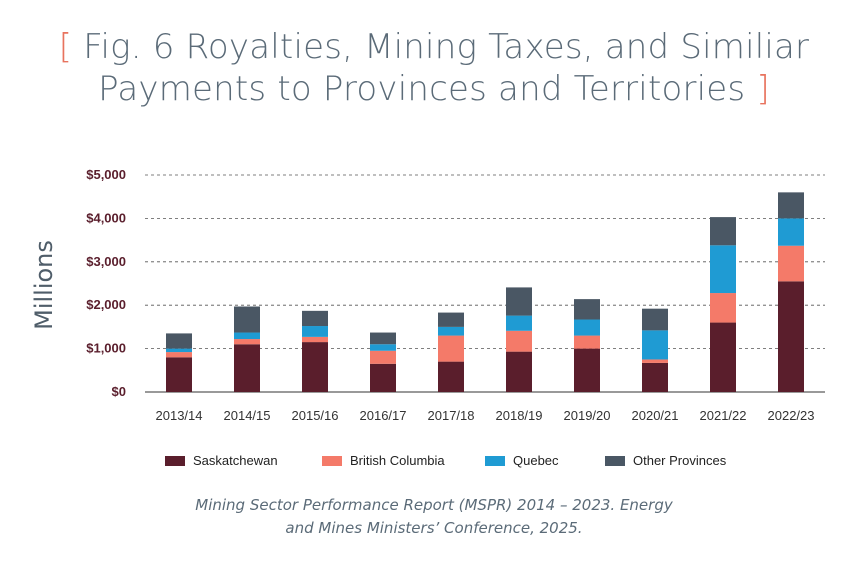 Image resolution: width=868 pixels, height=580 pixels. What do you see at coordinates (763, 89) in the screenshot?
I see `title-close-bracket: ]` at bounding box center [763, 89].